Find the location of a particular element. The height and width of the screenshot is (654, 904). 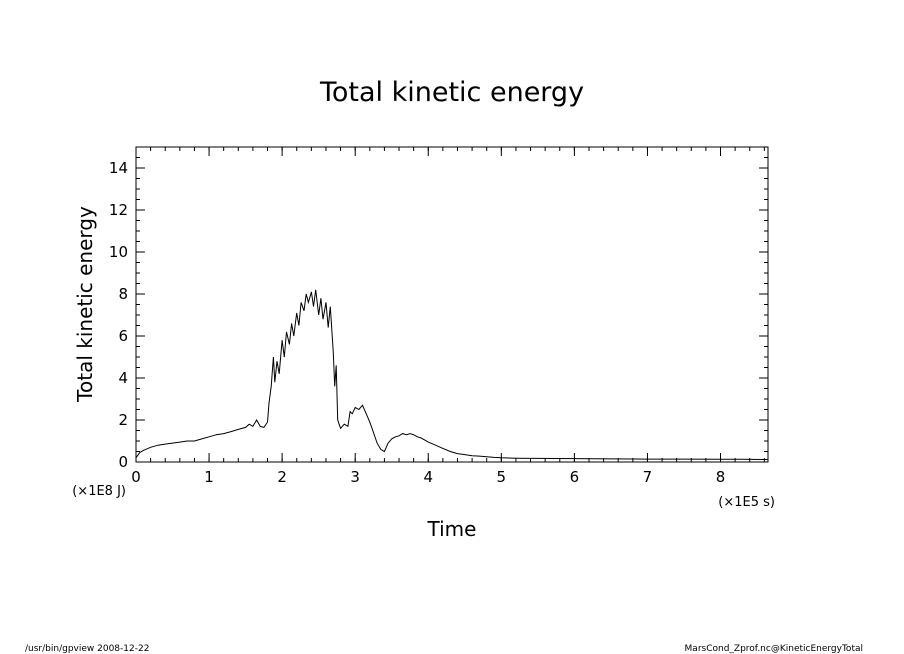

y-tick-label: 10 is located at coordinates (118, 252).